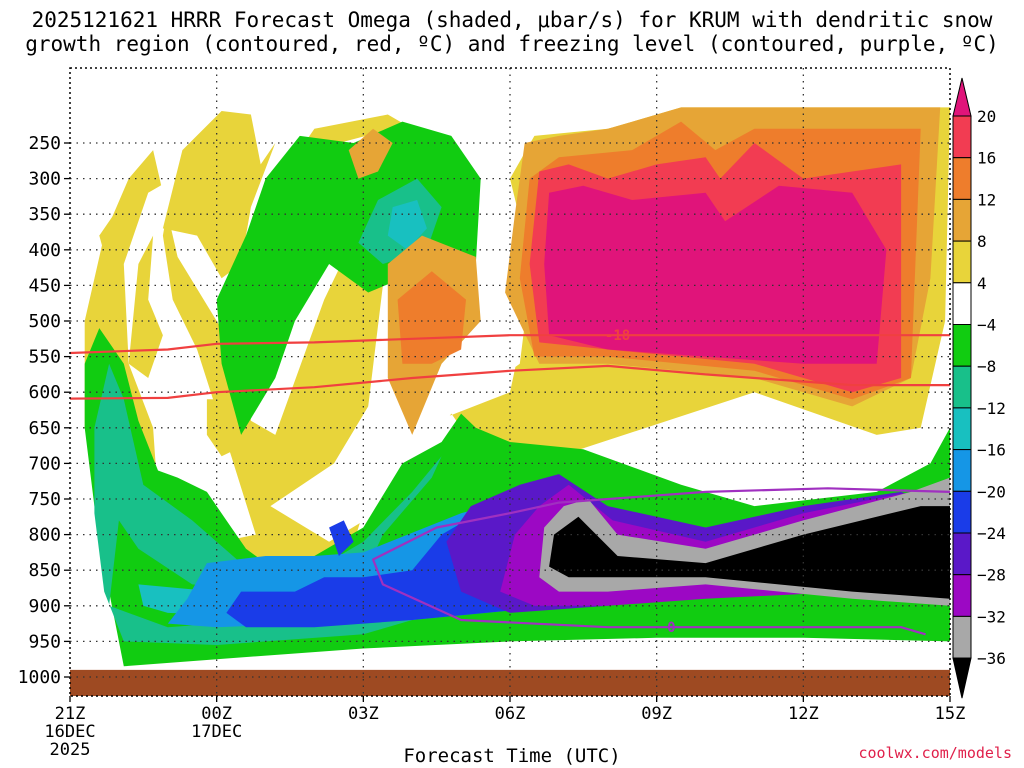 This screenshot has width=1024, height=768. I want to click on colorbar-arrow-top, so click(962, 97).